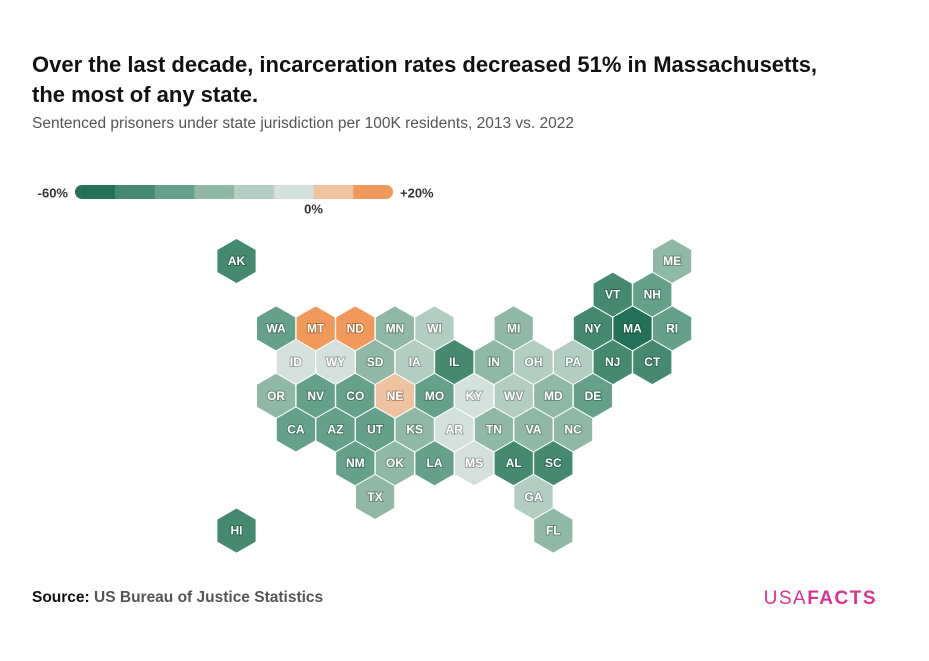 This screenshot has height=661, width=929. I want to click on state-label: CO, so click(355, 396).